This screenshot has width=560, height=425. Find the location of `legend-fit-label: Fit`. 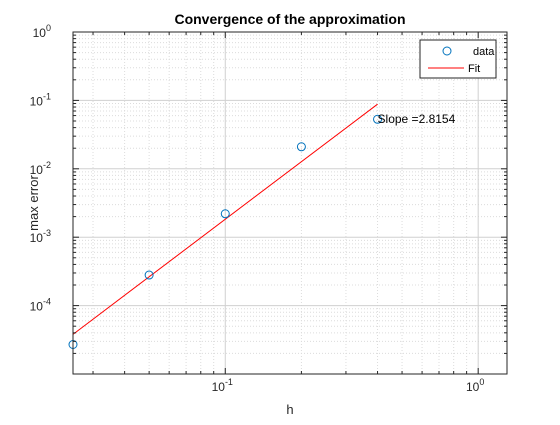

legend-fit-label: Fit is located at coordinates (474, 69).